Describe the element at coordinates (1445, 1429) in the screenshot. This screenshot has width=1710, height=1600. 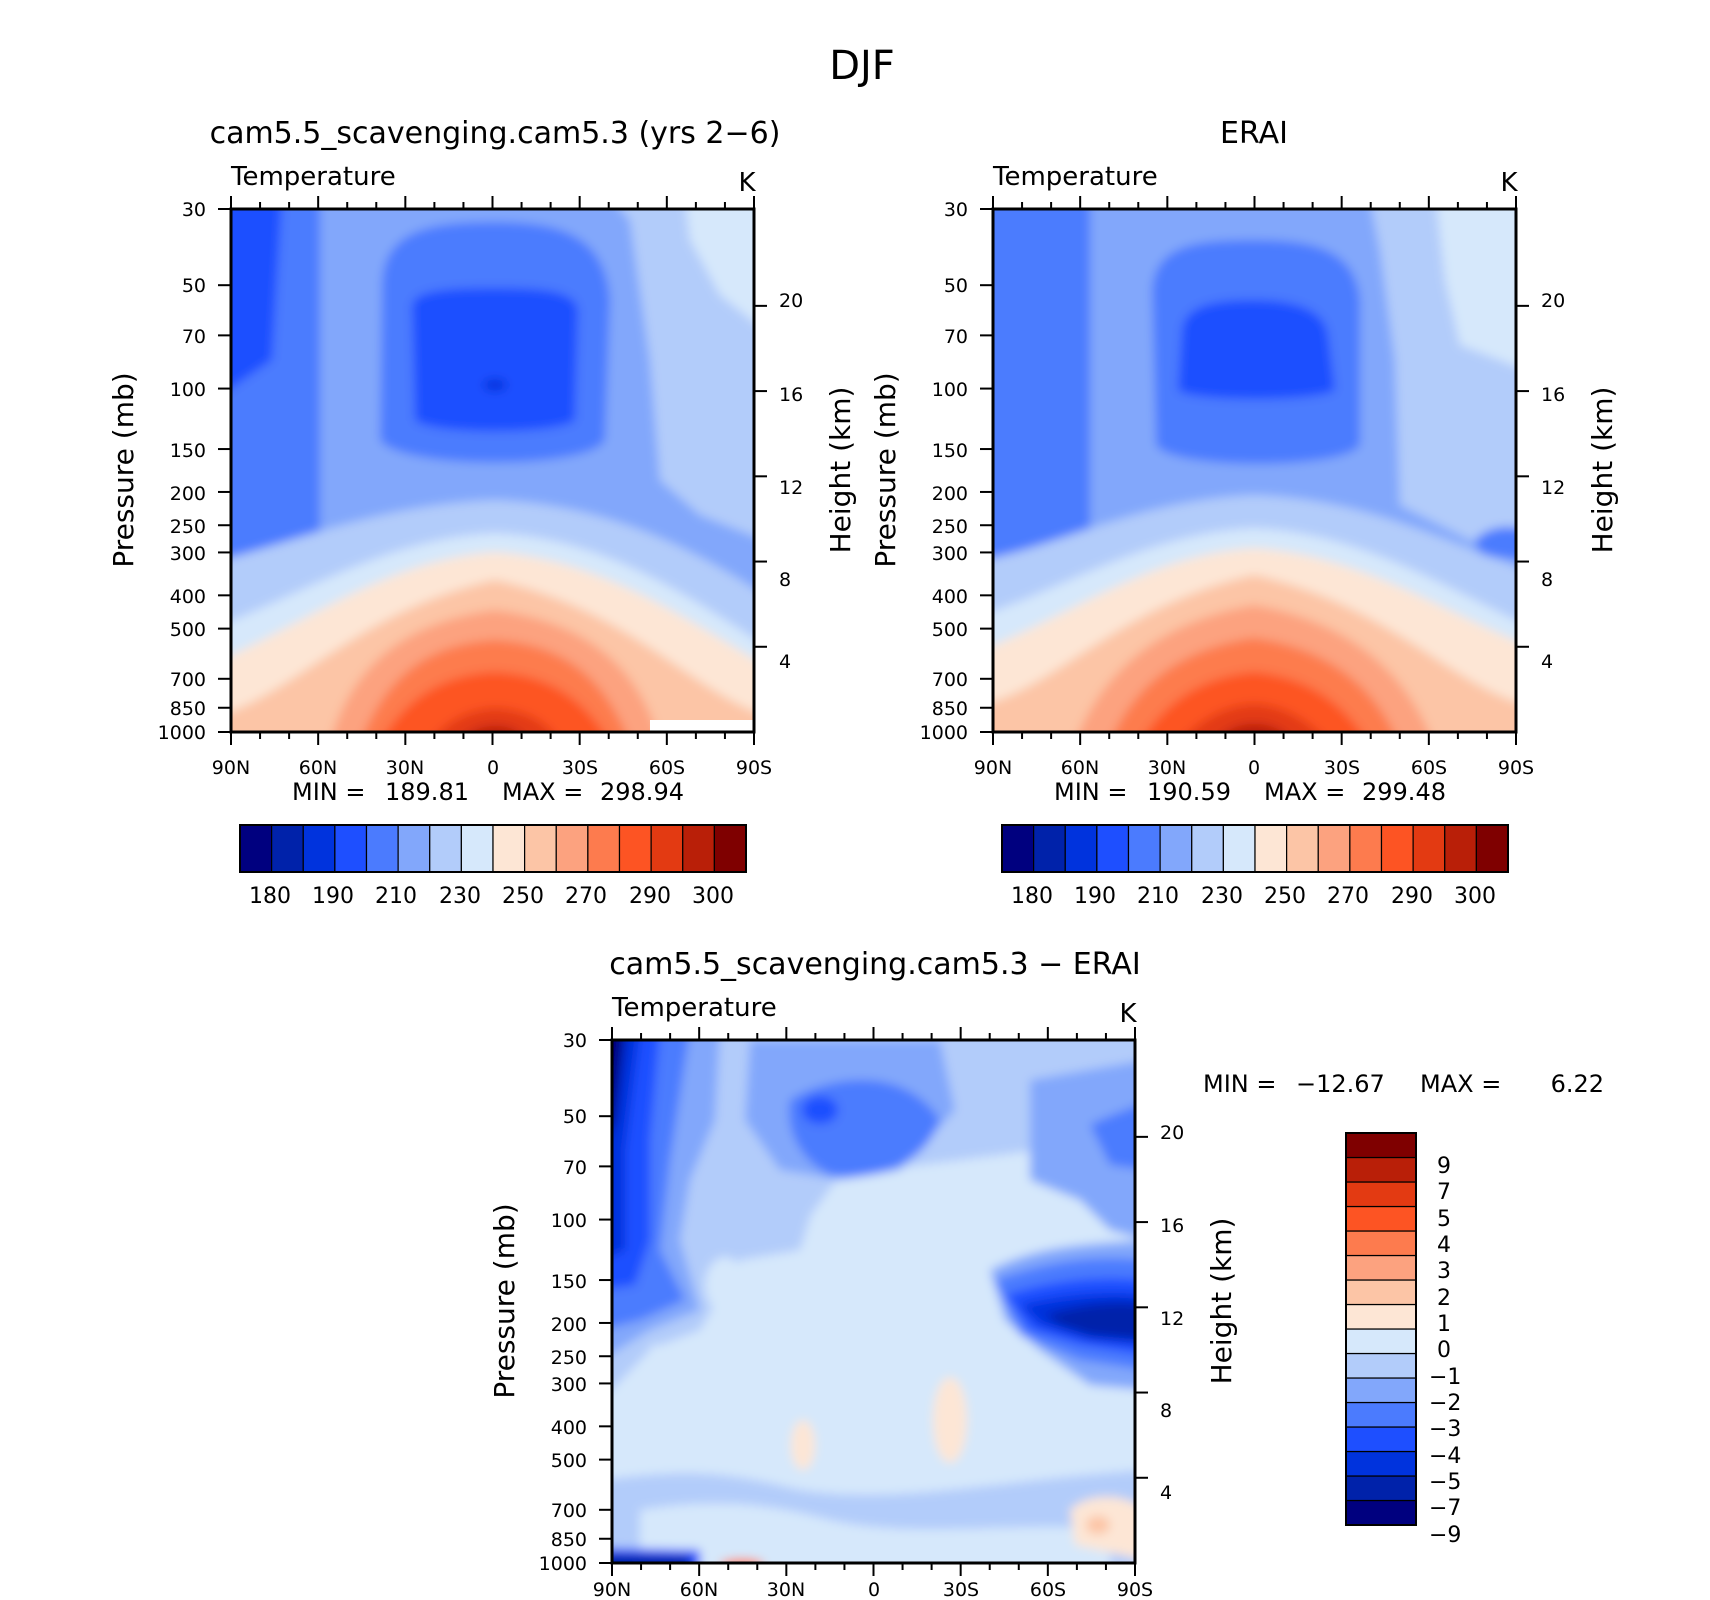
I see `colorbar-label: −3` at that location.